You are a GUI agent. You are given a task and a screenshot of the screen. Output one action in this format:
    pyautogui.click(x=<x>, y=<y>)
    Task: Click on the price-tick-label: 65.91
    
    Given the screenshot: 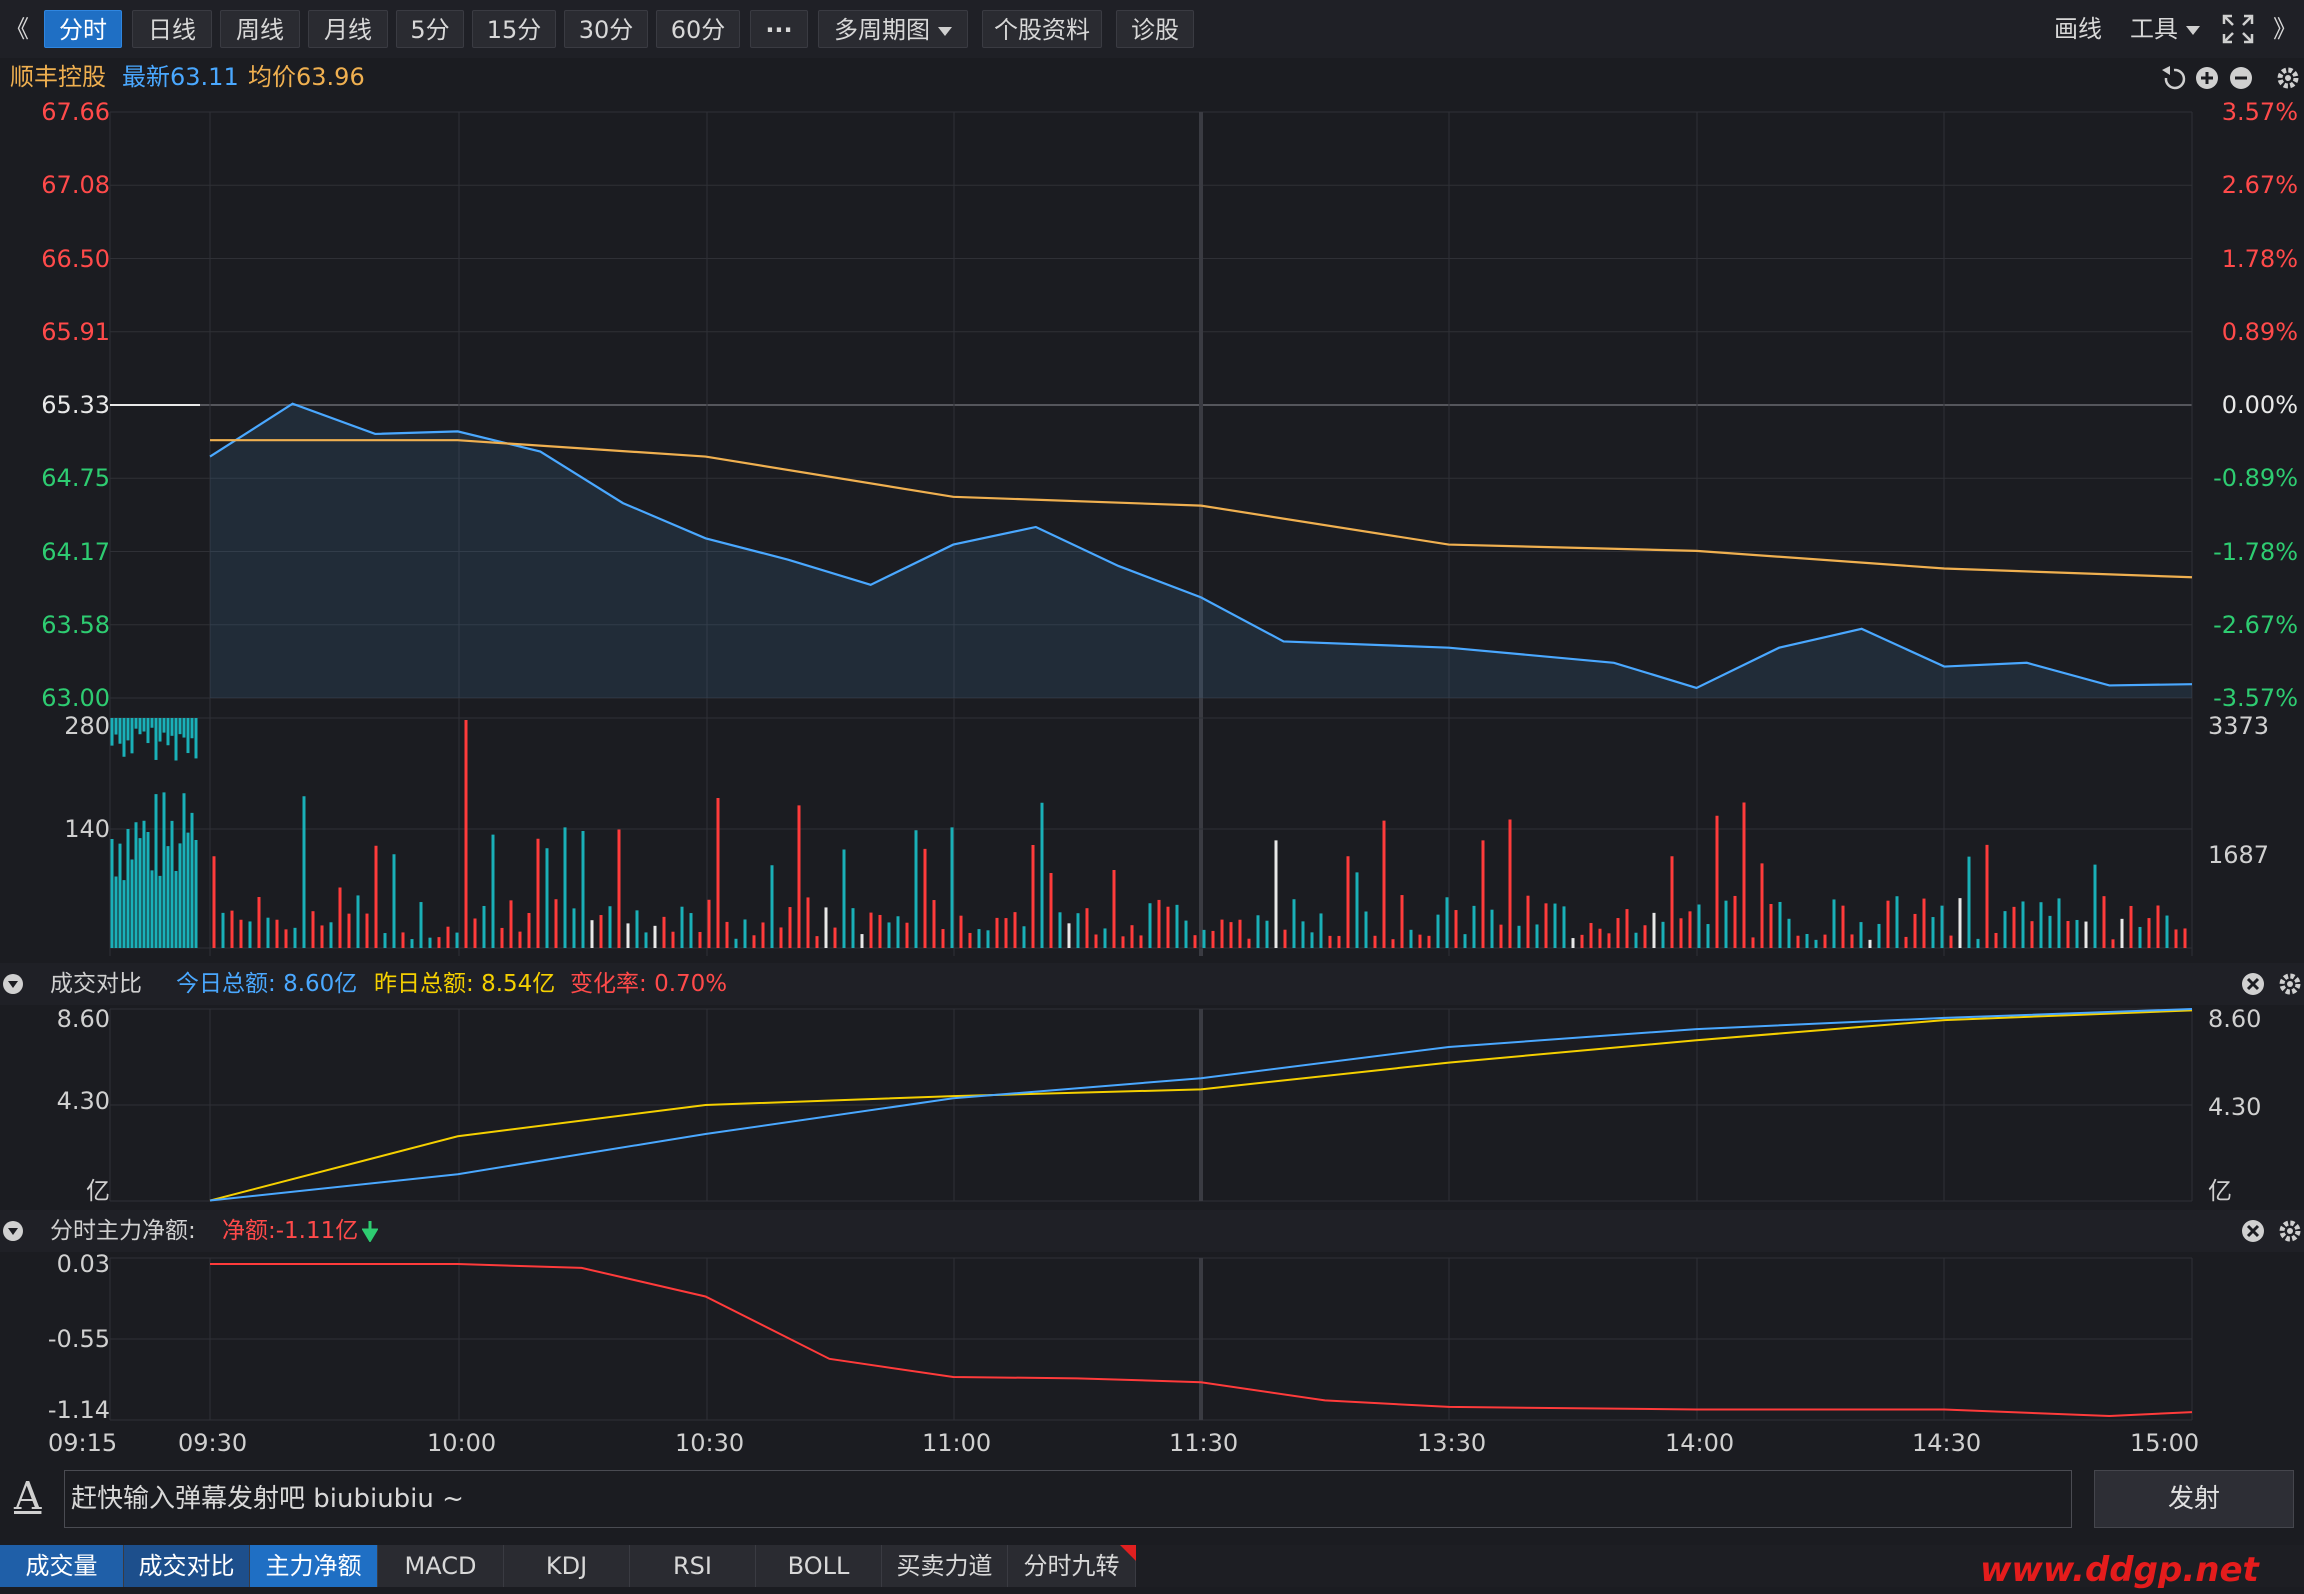 What is the action you would take?
    pyautogui.click(x=75, y=331)
    